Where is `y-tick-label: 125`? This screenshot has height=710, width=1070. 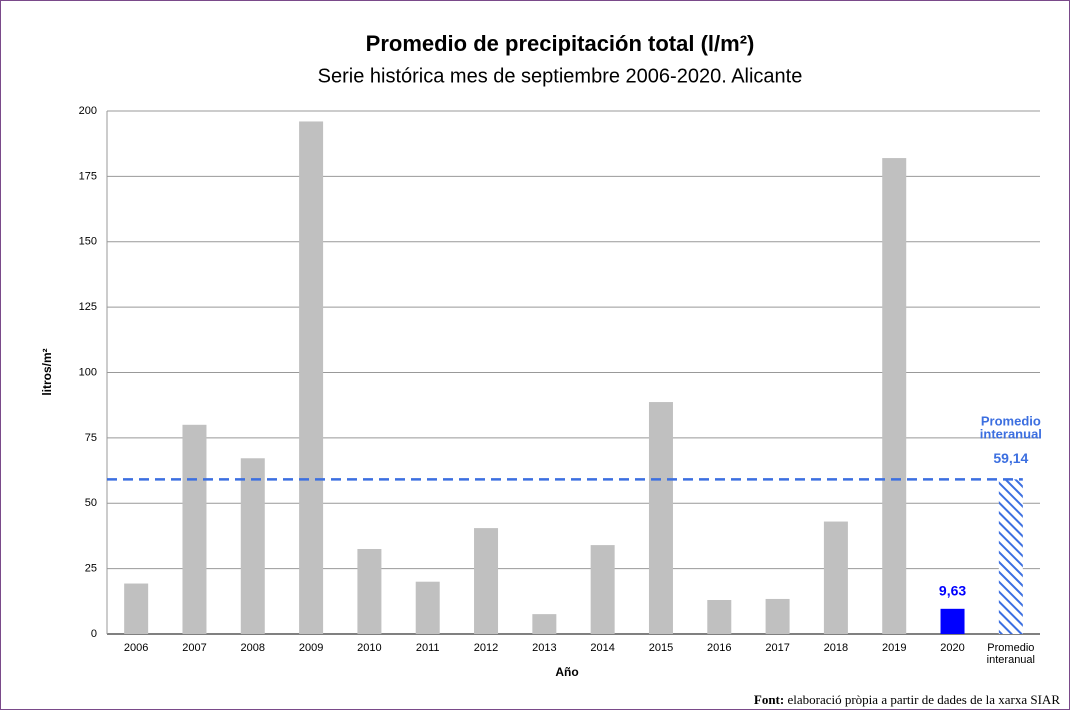
y-tick-label: 125 is located at coordinates (88, 307).